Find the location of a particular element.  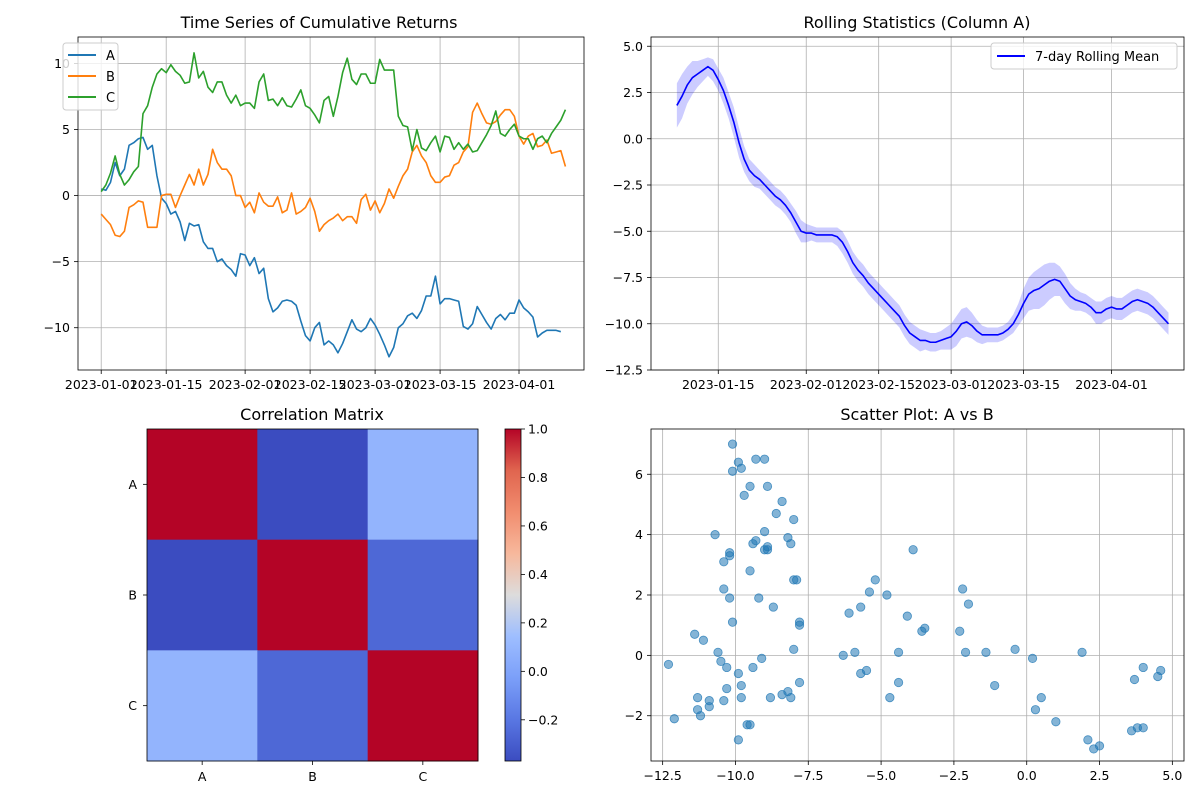

y-tick-label: −10.0 is located at coordinates (624, 323).